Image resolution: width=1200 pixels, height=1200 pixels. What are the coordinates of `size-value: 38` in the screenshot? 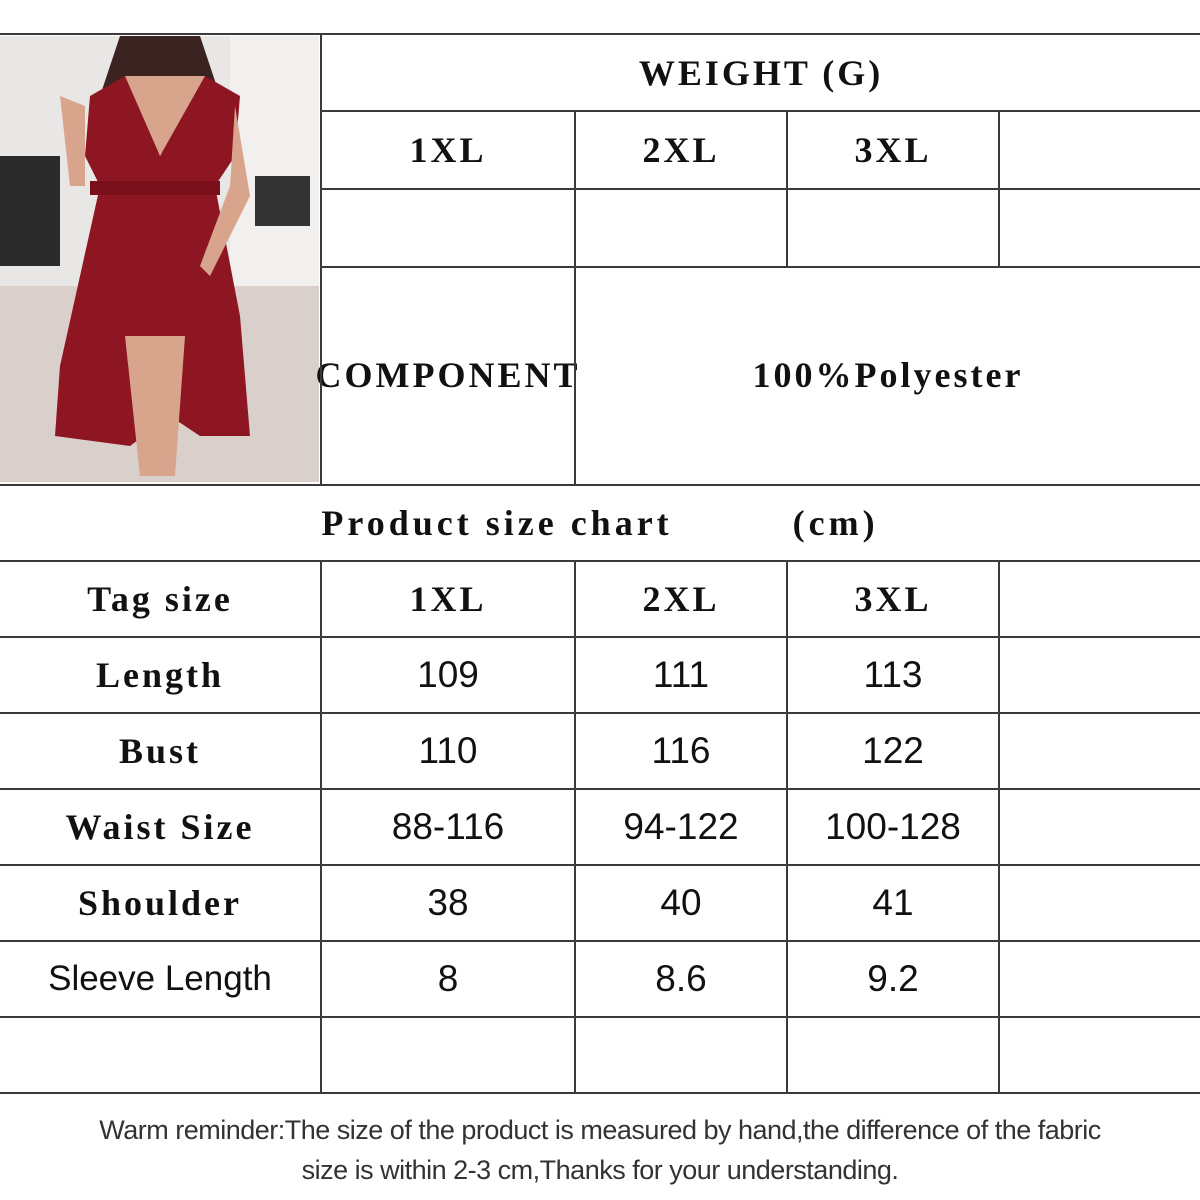 It's located at (448, 902).